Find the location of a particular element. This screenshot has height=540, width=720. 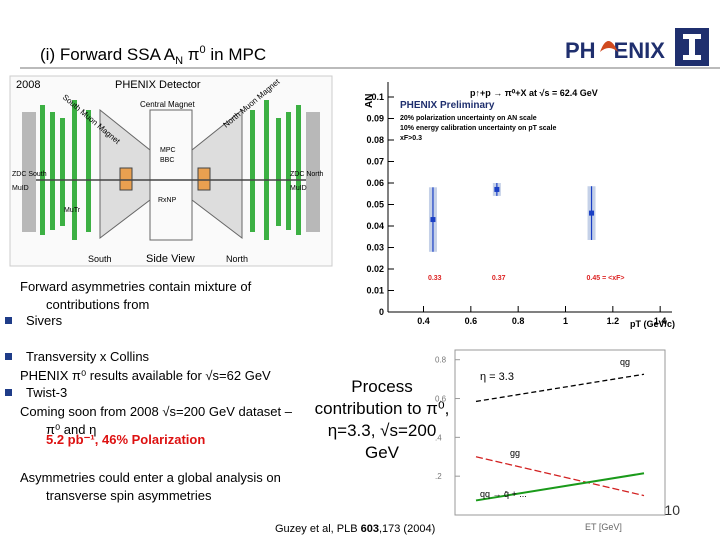

slide-title: (i) Forward SSA AN π0 in MPC is located at coordinates (153, 55).